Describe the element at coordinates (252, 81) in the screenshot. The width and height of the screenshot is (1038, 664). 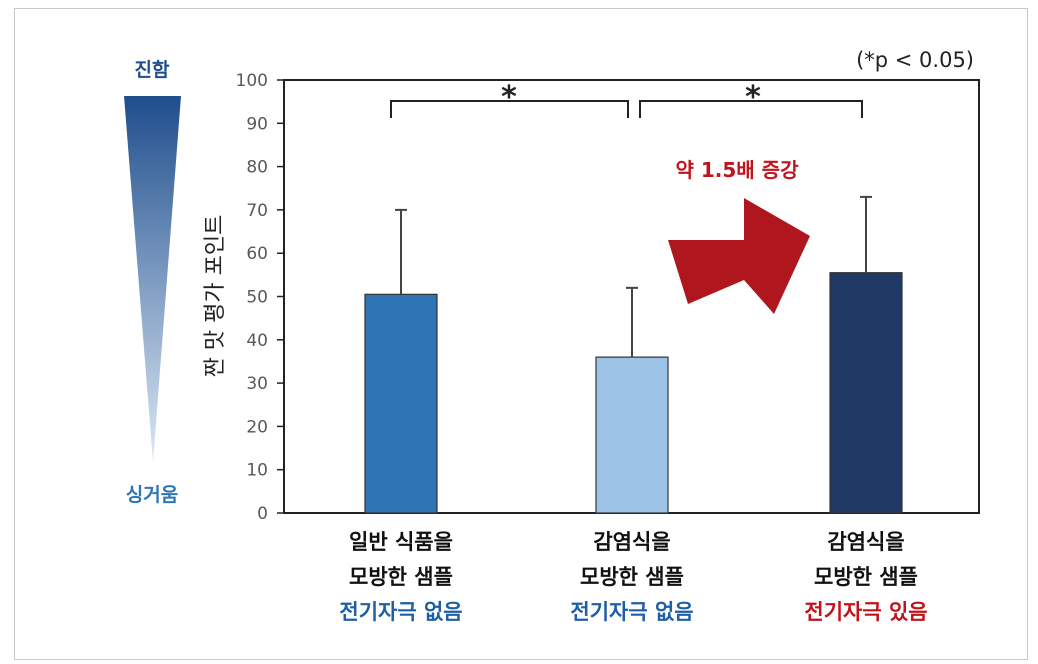
I see `y-tick-label: 100` at that location.